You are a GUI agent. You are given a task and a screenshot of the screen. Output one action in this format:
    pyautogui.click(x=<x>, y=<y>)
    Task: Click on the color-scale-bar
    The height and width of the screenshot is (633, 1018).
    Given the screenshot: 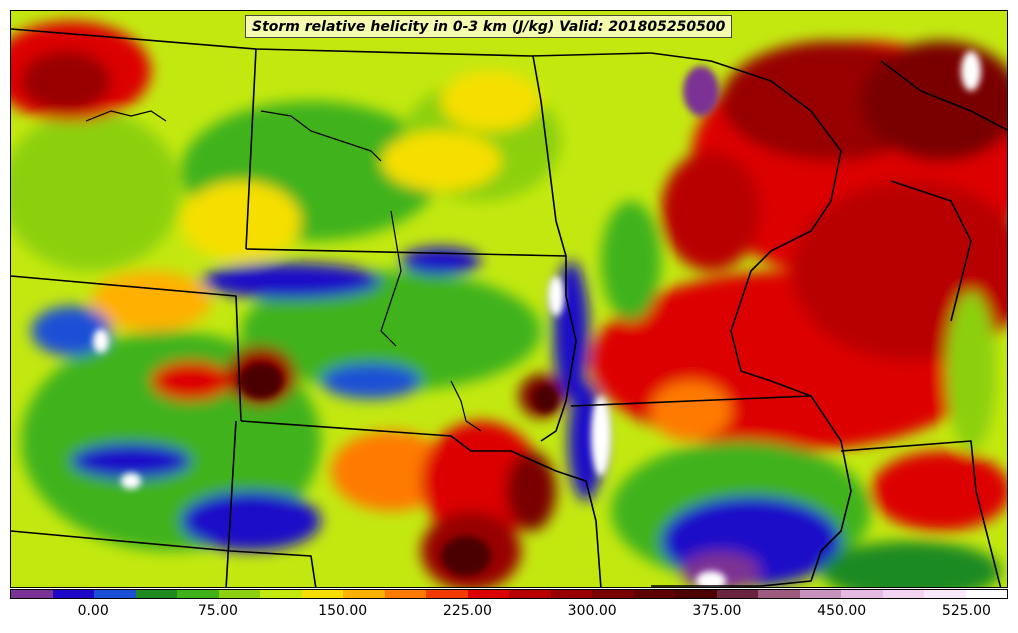 What is the action you would take?
    pyautogui.click(x=509, y=594)
    